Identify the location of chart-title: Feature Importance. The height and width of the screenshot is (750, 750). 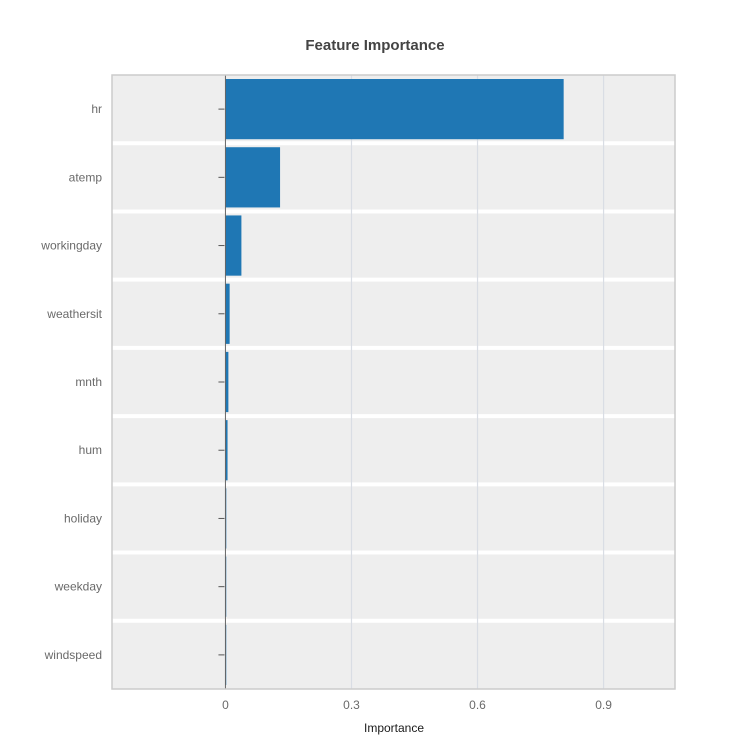
(374, 45).